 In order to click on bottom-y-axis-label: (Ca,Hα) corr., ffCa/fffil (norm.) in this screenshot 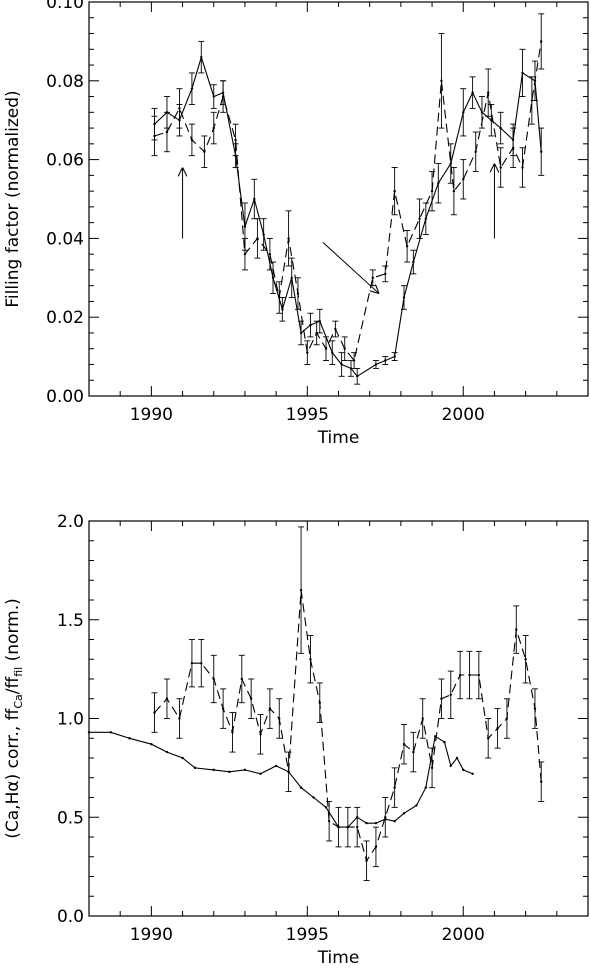, I will do `click(14, 718)`.